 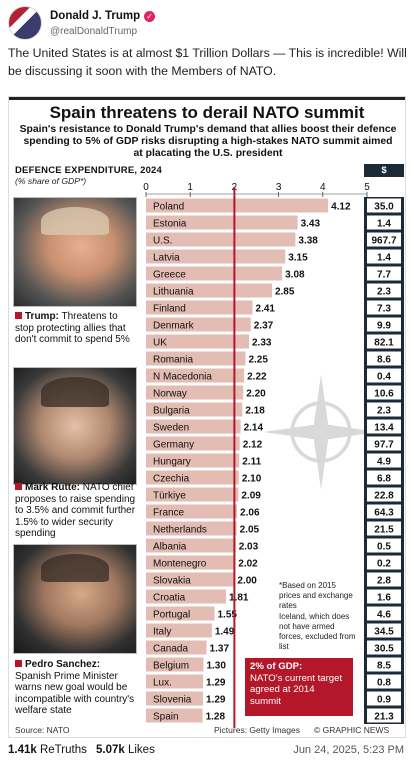 What do you see at coordinates (308, 241) in the screenshot?
I see `bar-value-label: 3.38` at bounding box center [308, 241].